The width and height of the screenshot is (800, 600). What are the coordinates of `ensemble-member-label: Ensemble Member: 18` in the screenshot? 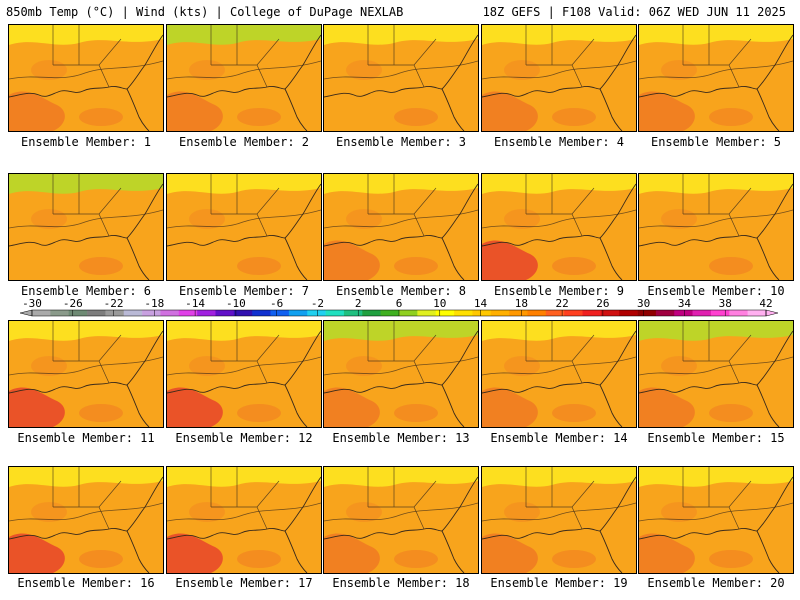 It's located at (401, 583).